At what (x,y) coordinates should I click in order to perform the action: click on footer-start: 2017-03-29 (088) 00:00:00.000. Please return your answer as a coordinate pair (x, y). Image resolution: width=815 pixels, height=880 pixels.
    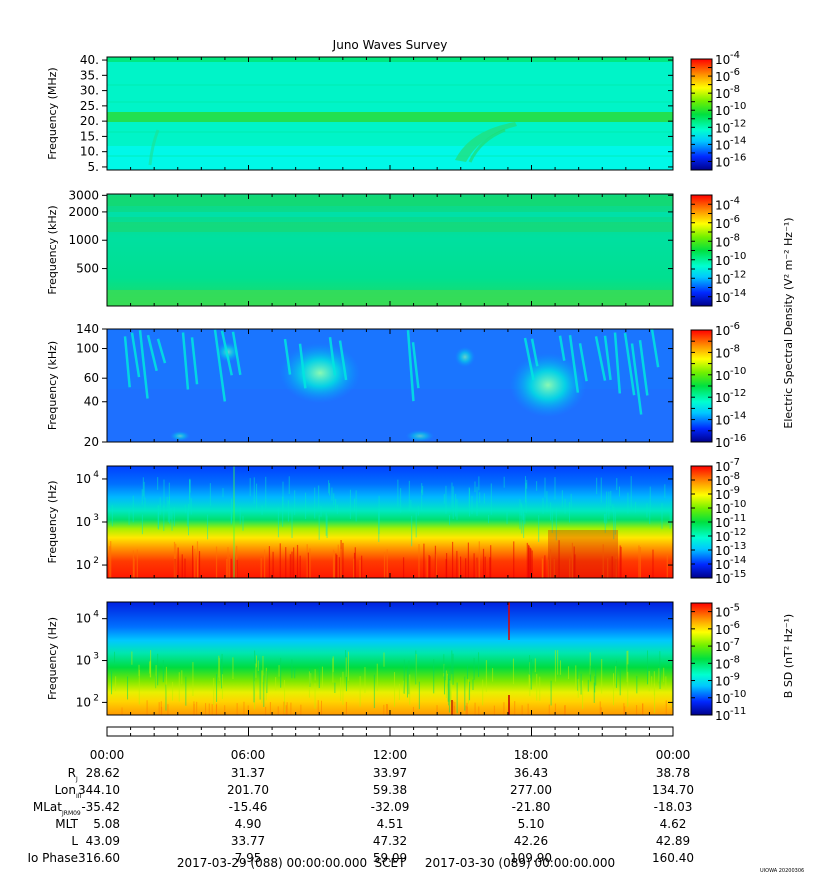
    Looking at the image, I should click on (272, 863).